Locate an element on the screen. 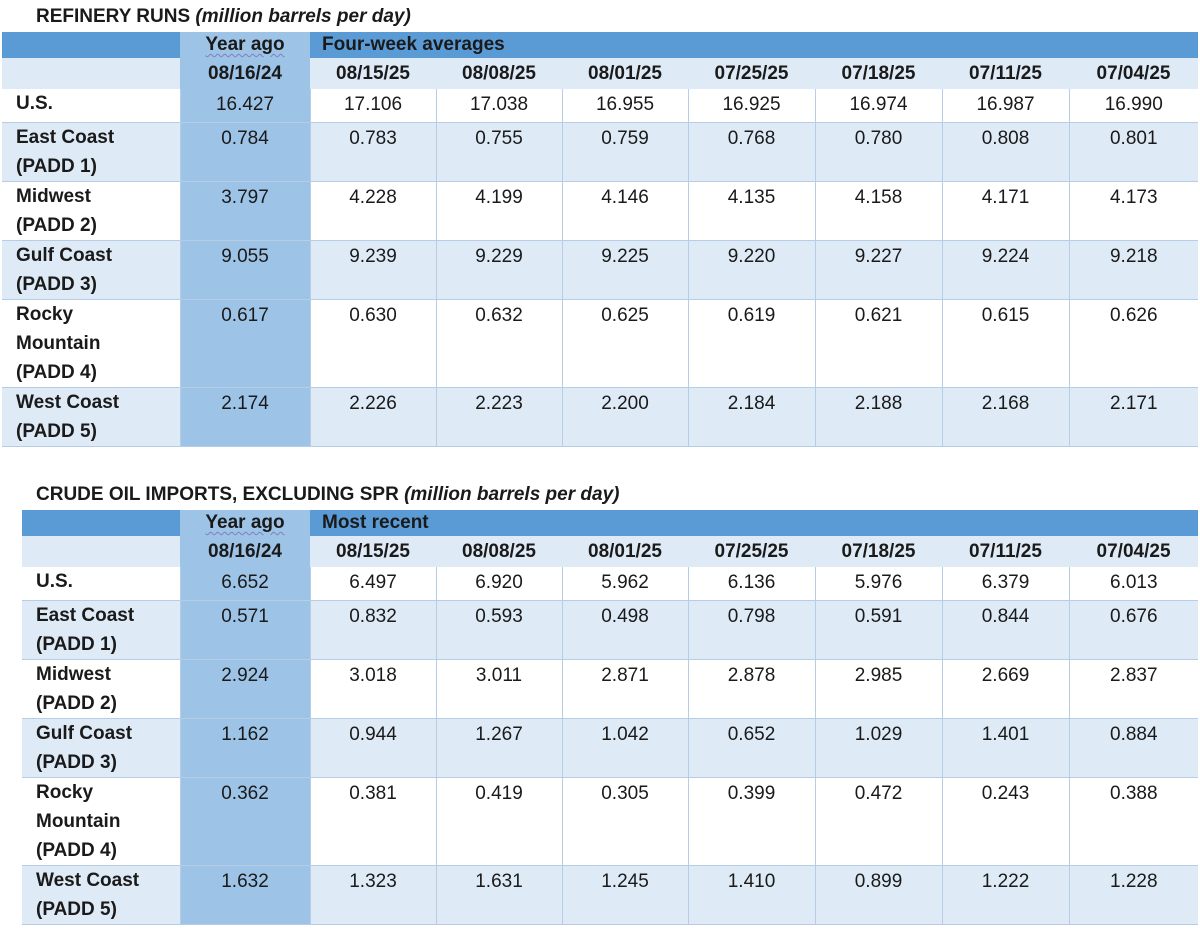  date-column-header: 07/04/25 is located at coordinates (1133, 551).